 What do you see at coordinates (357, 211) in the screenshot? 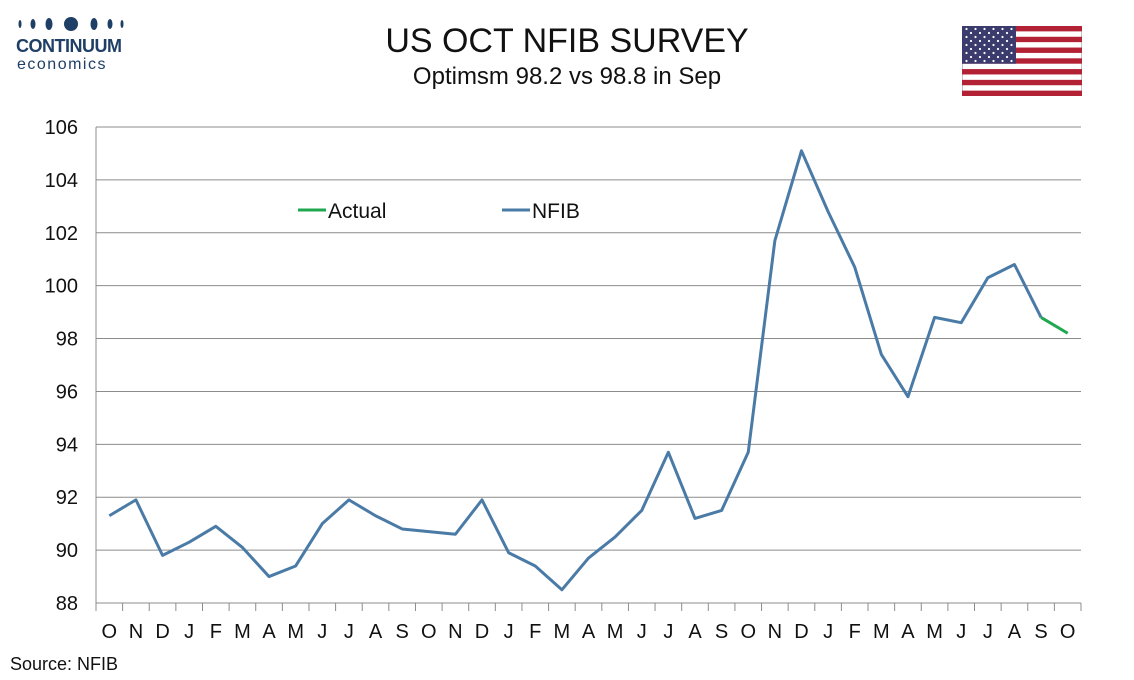
I see `legend-label-actual: Actual` at bounding box center [357, 211].